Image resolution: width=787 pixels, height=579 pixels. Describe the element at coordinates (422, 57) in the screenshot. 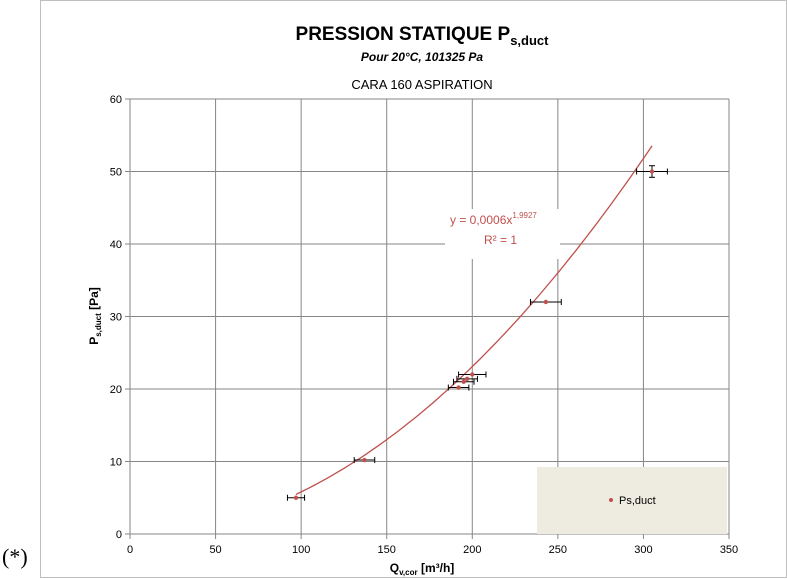

I see `chart-subtitle: Pour 20°C, 101325 Pa` at that location.